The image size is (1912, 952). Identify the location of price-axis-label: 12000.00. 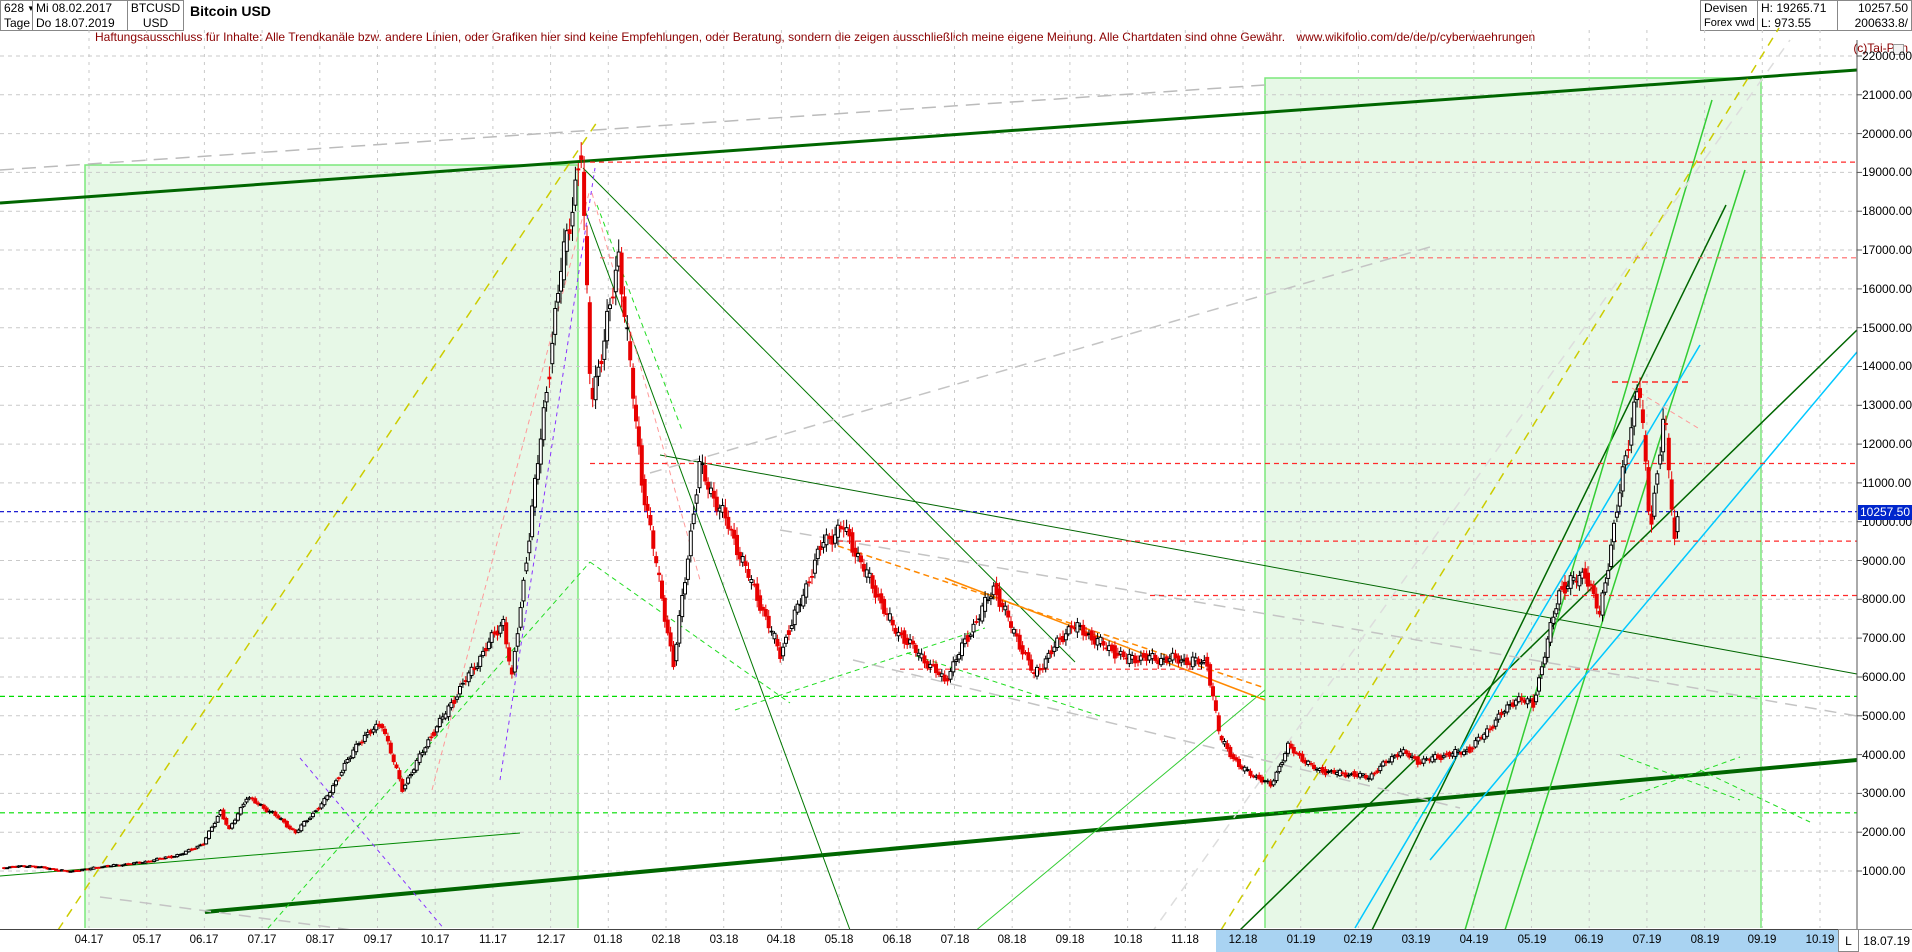
(1887, 444).